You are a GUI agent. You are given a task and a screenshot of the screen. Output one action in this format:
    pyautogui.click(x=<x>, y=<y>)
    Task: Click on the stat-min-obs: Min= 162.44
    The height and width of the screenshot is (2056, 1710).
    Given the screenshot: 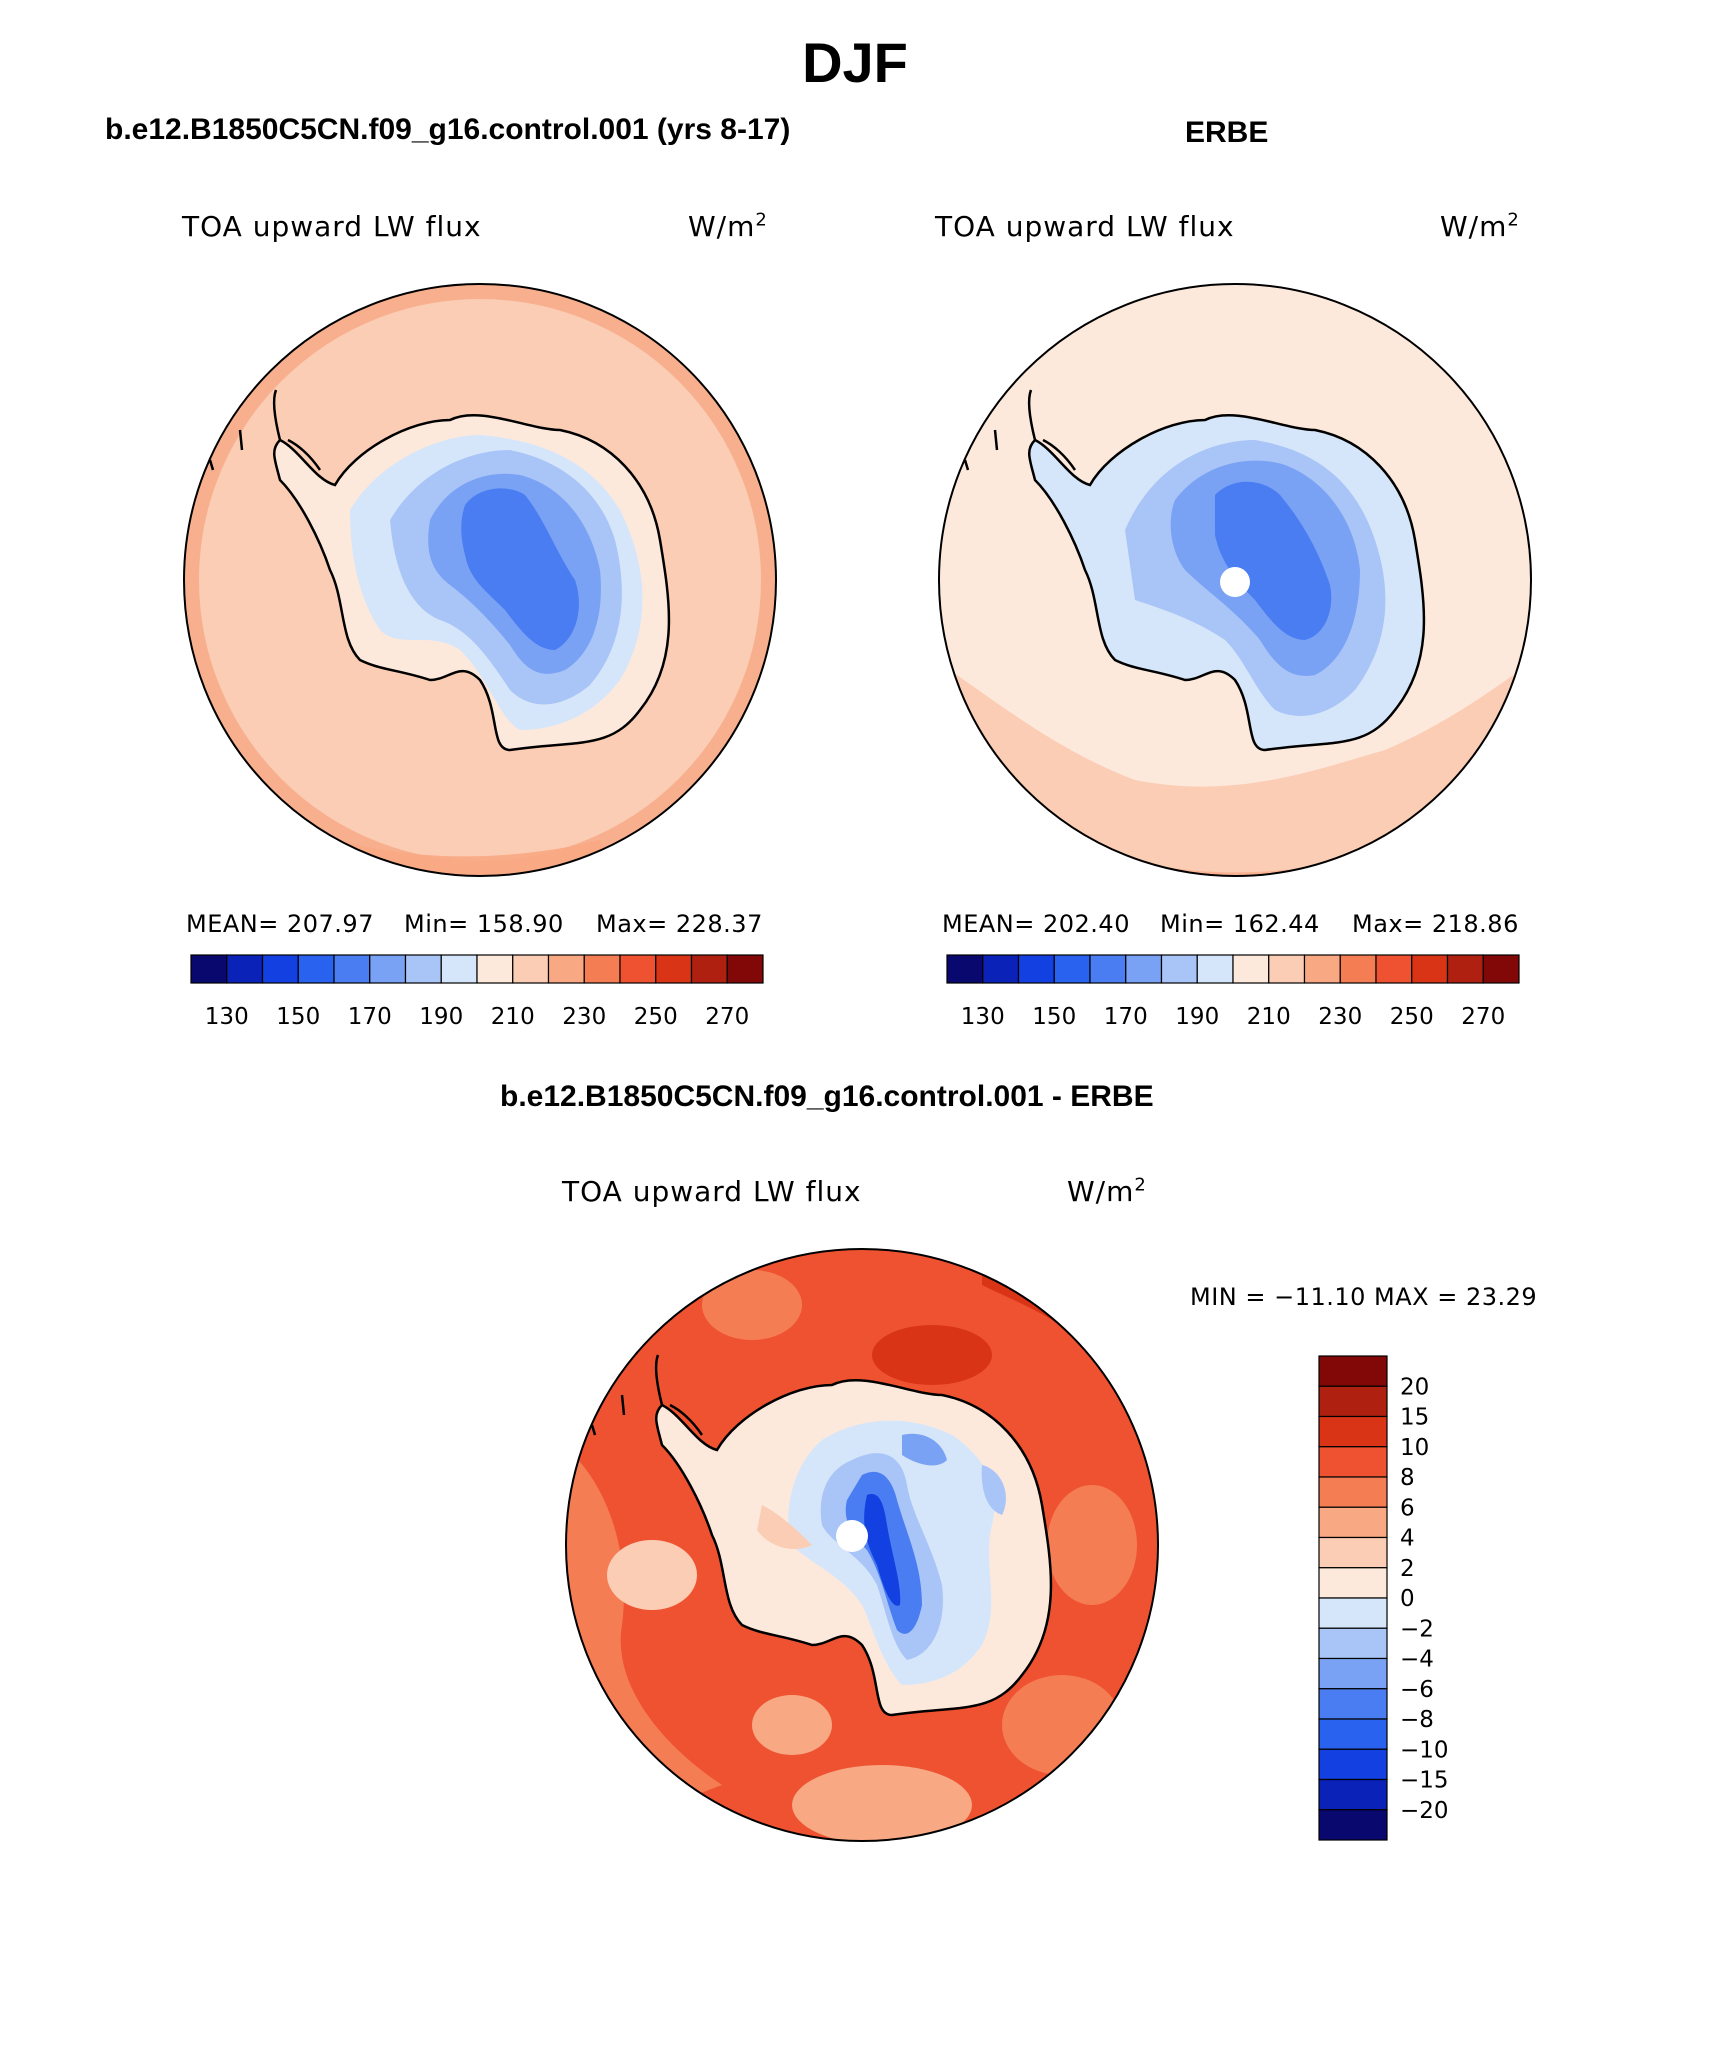 What is the action you would take?
    pyautogui.click(x=1240, y=924)
    